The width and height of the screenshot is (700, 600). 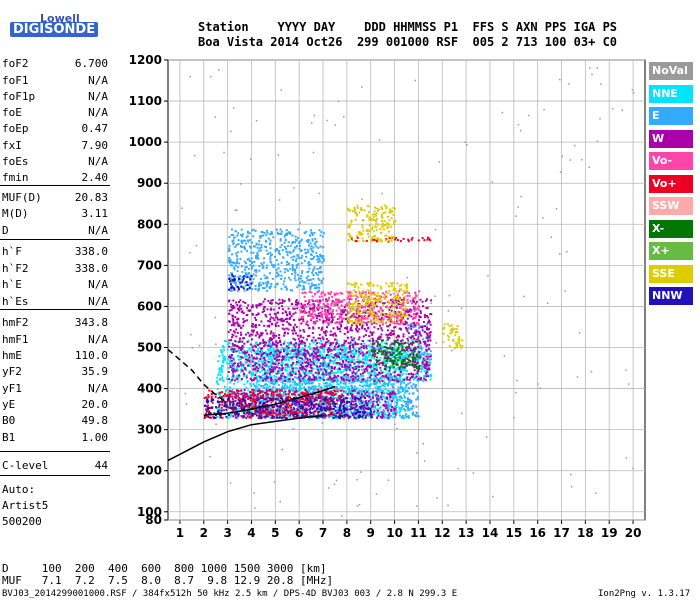 What do you see at coordinates (227, 533) in the screenshot?
I see `x-tick-label: 3` at bounding box center [227, 533].